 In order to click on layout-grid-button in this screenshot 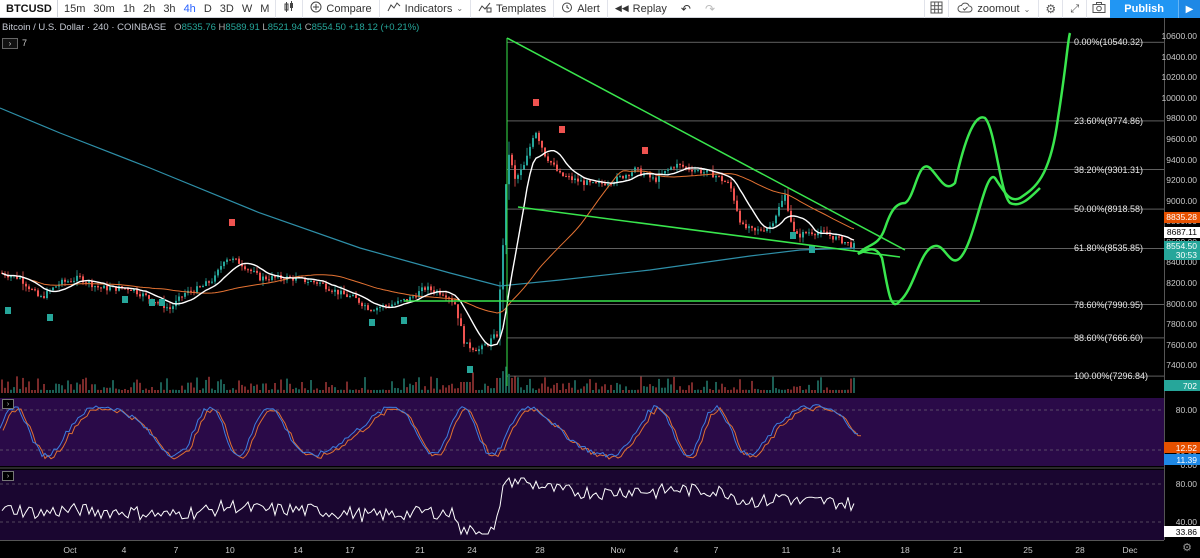, I will do `click(936, 9)`.